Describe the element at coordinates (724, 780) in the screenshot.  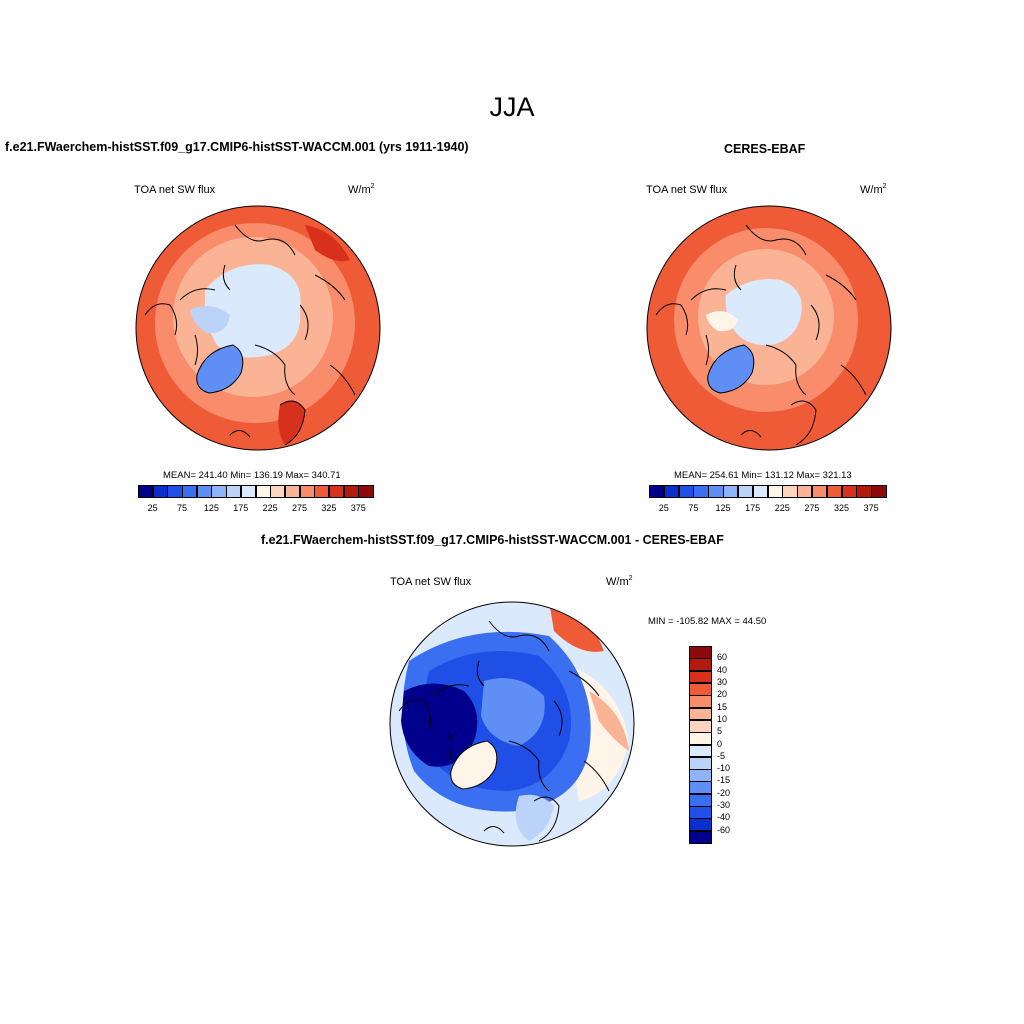
I see `colorbar-tick-label: -15` at that location.